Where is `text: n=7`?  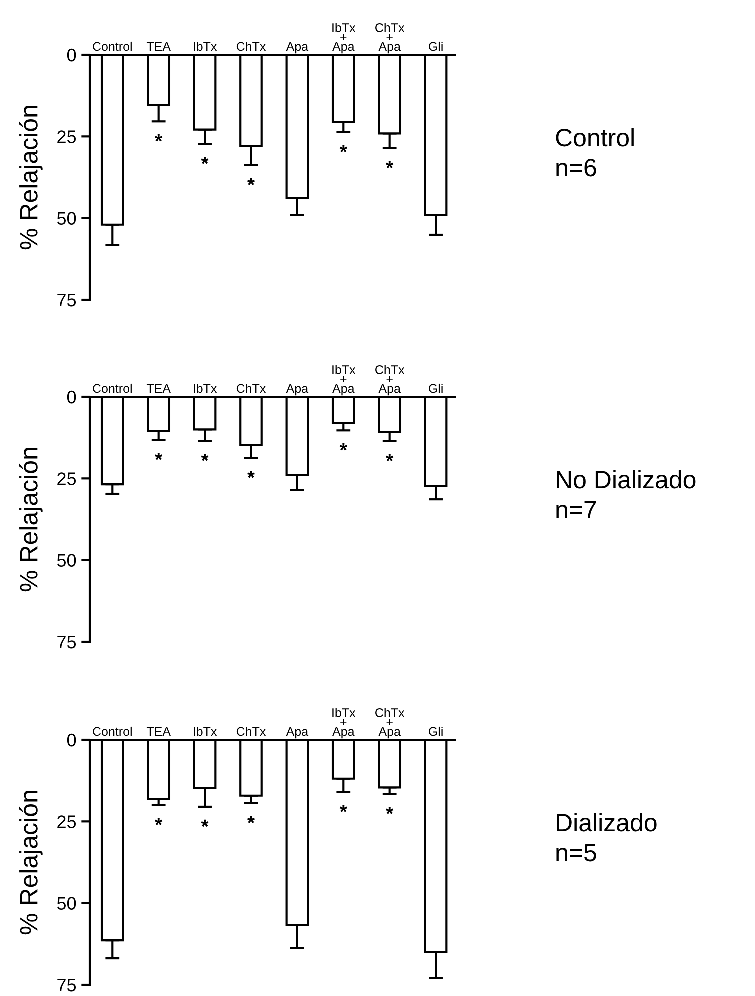 text: n=7 is located at coordinates (576, 509).